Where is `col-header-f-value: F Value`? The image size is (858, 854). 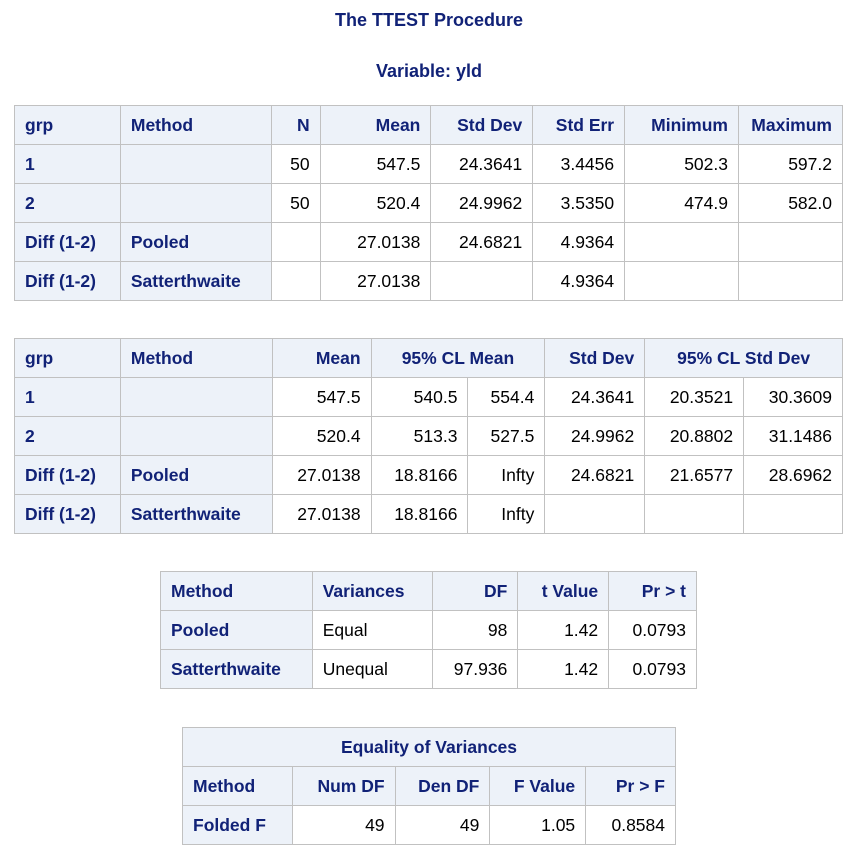 col-header-f-value: F Value is located at coordinates (538, 786).